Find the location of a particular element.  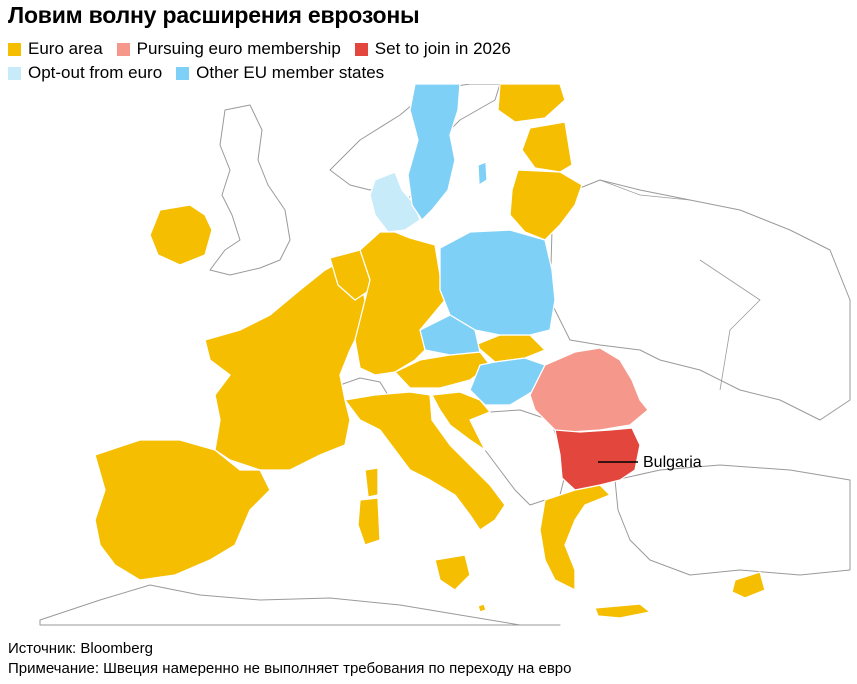

legend-item-opt-out: Opt-out from euro is located at coordinates (85, 73).